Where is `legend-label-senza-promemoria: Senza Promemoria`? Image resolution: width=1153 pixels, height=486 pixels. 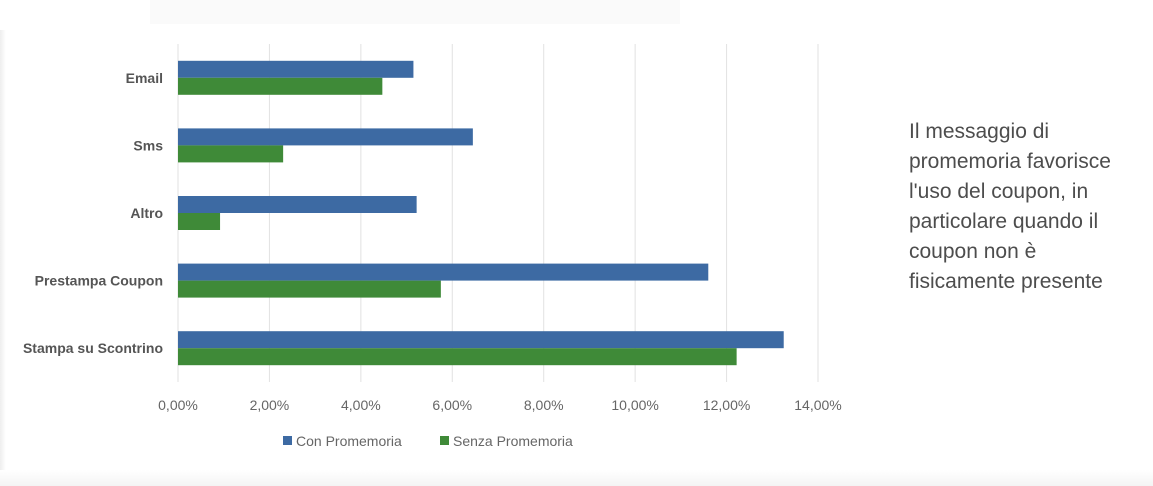 legend-label-senza-promemoria: Senza Promemoria is located at coordinates (513, 441).